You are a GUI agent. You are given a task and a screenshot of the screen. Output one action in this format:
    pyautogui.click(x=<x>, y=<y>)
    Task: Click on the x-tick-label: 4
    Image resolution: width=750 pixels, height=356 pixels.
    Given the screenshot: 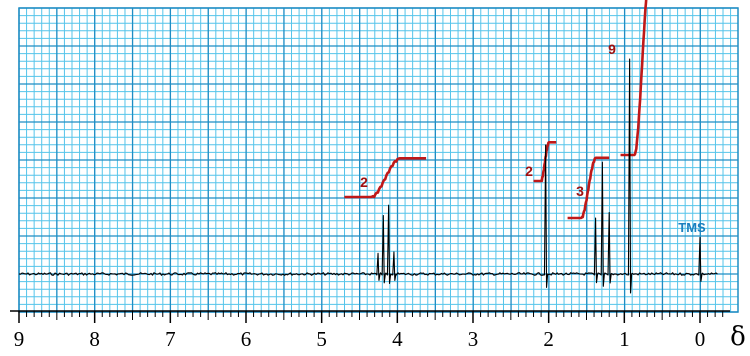 What is the action you would take?
    pyautogui.click(x=397, y=339)
    